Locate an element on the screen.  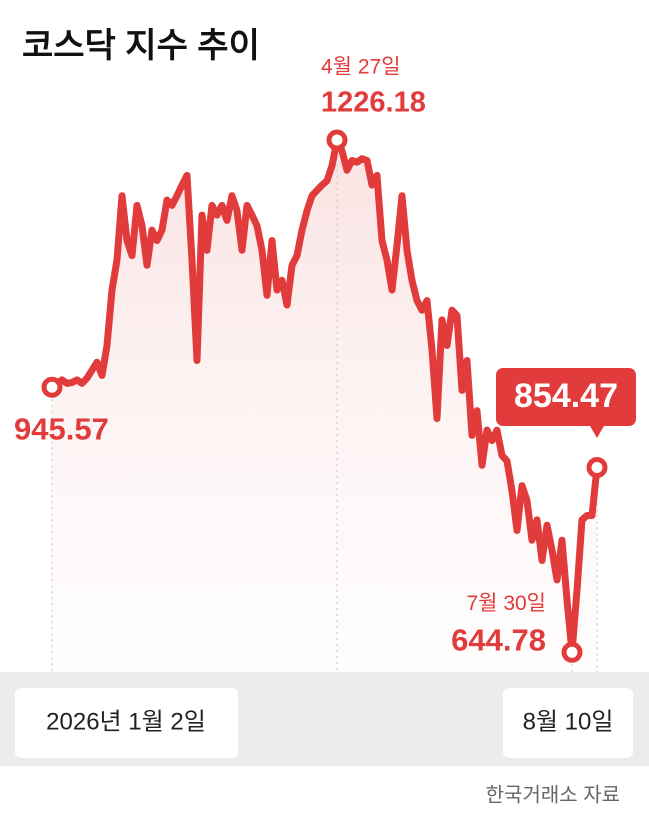
callout-pointer is located at coordinates (597, 432).